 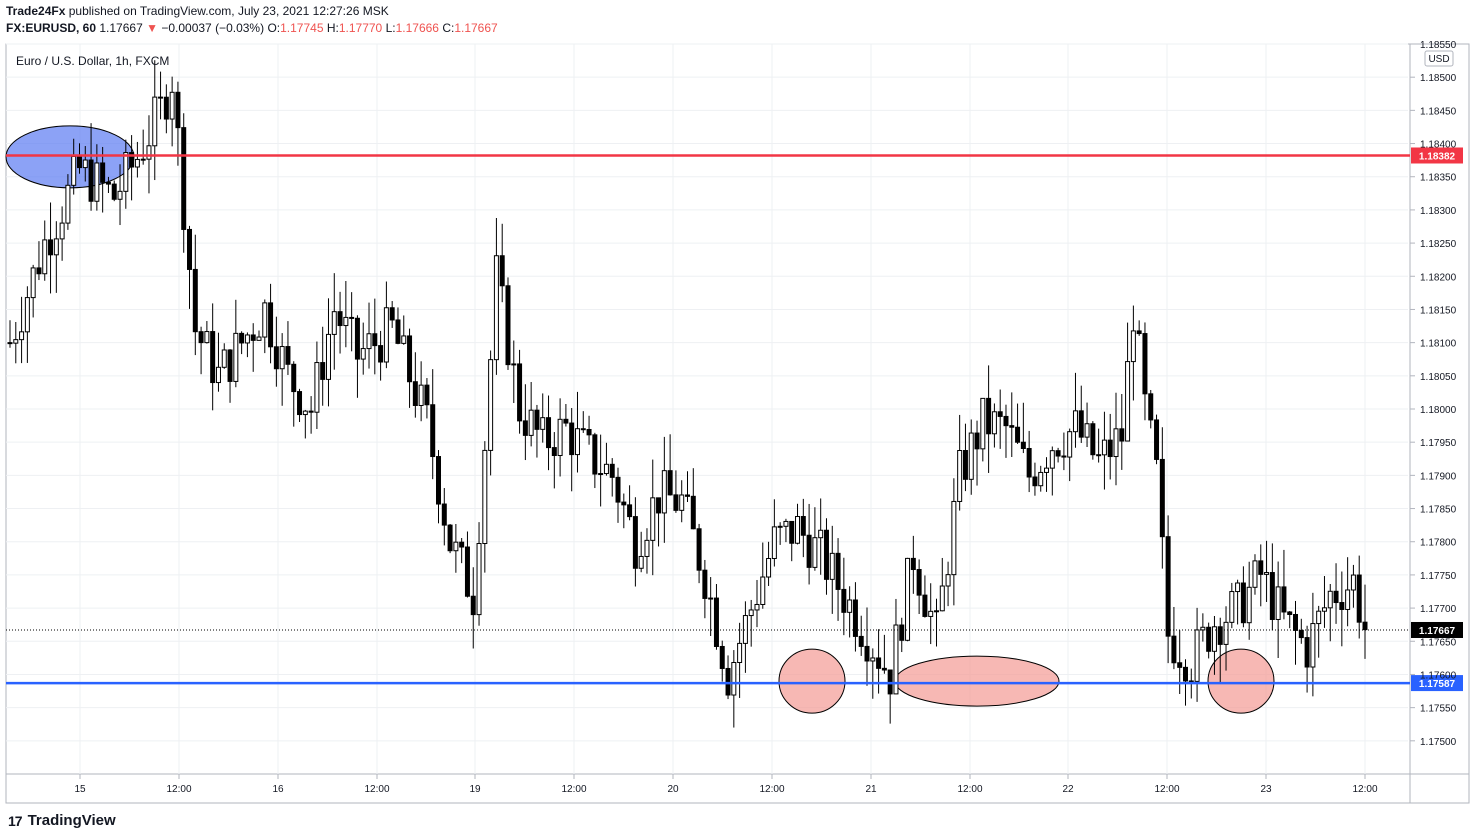 What do you see at coordinates (80, 789) in the screenshot?
I see `time-tick-label: 15` at bounding box center [80, 789].